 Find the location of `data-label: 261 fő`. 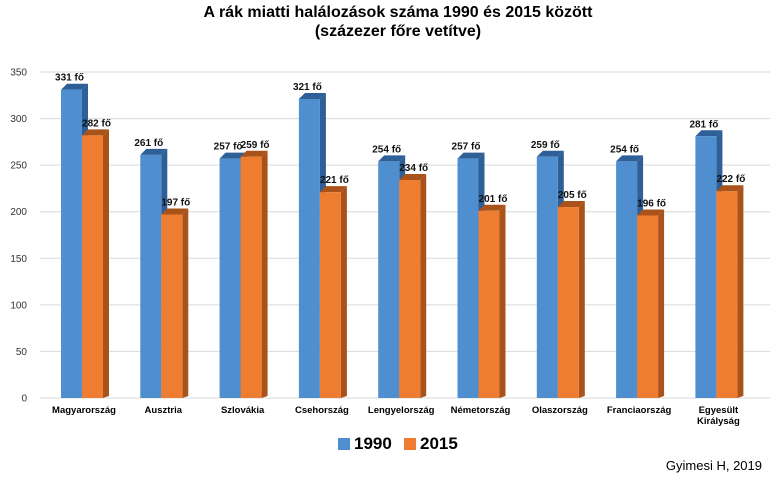

data-label: 261 fő is located at coordinates (148, 143).